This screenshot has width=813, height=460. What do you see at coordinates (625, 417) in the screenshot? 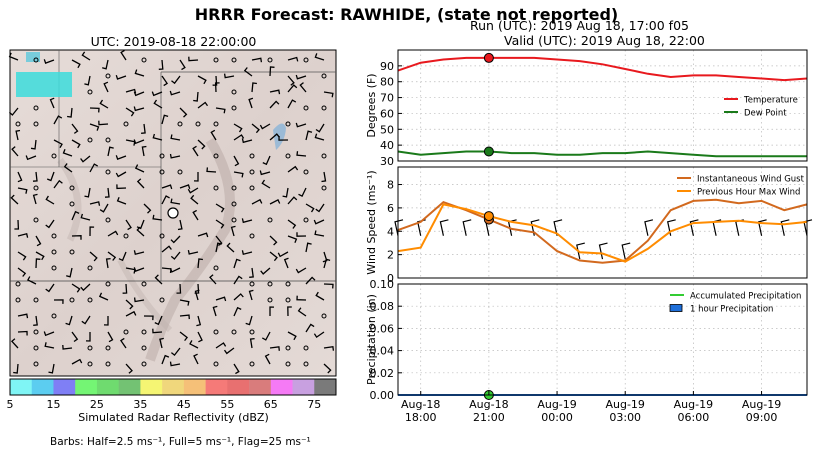
I see `x-tick-label-time: 03:00` at bounding box center [625, 417].